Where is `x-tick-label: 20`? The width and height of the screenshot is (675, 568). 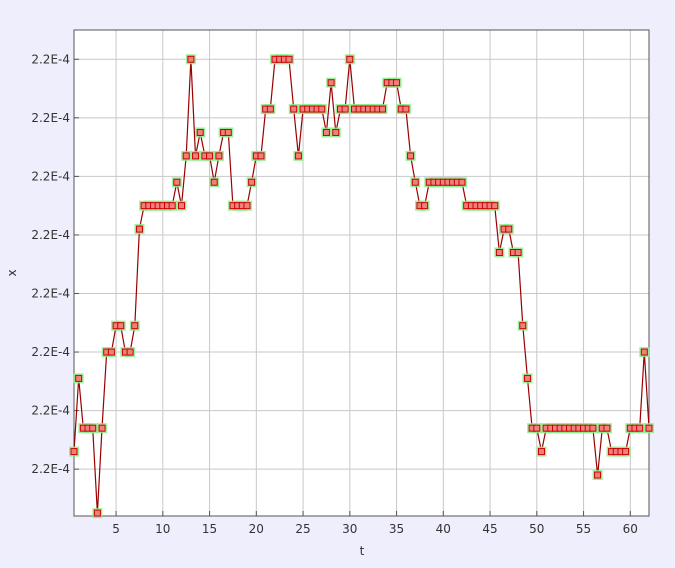
x-tick-label: 20 is located at coordinates (256, 529).